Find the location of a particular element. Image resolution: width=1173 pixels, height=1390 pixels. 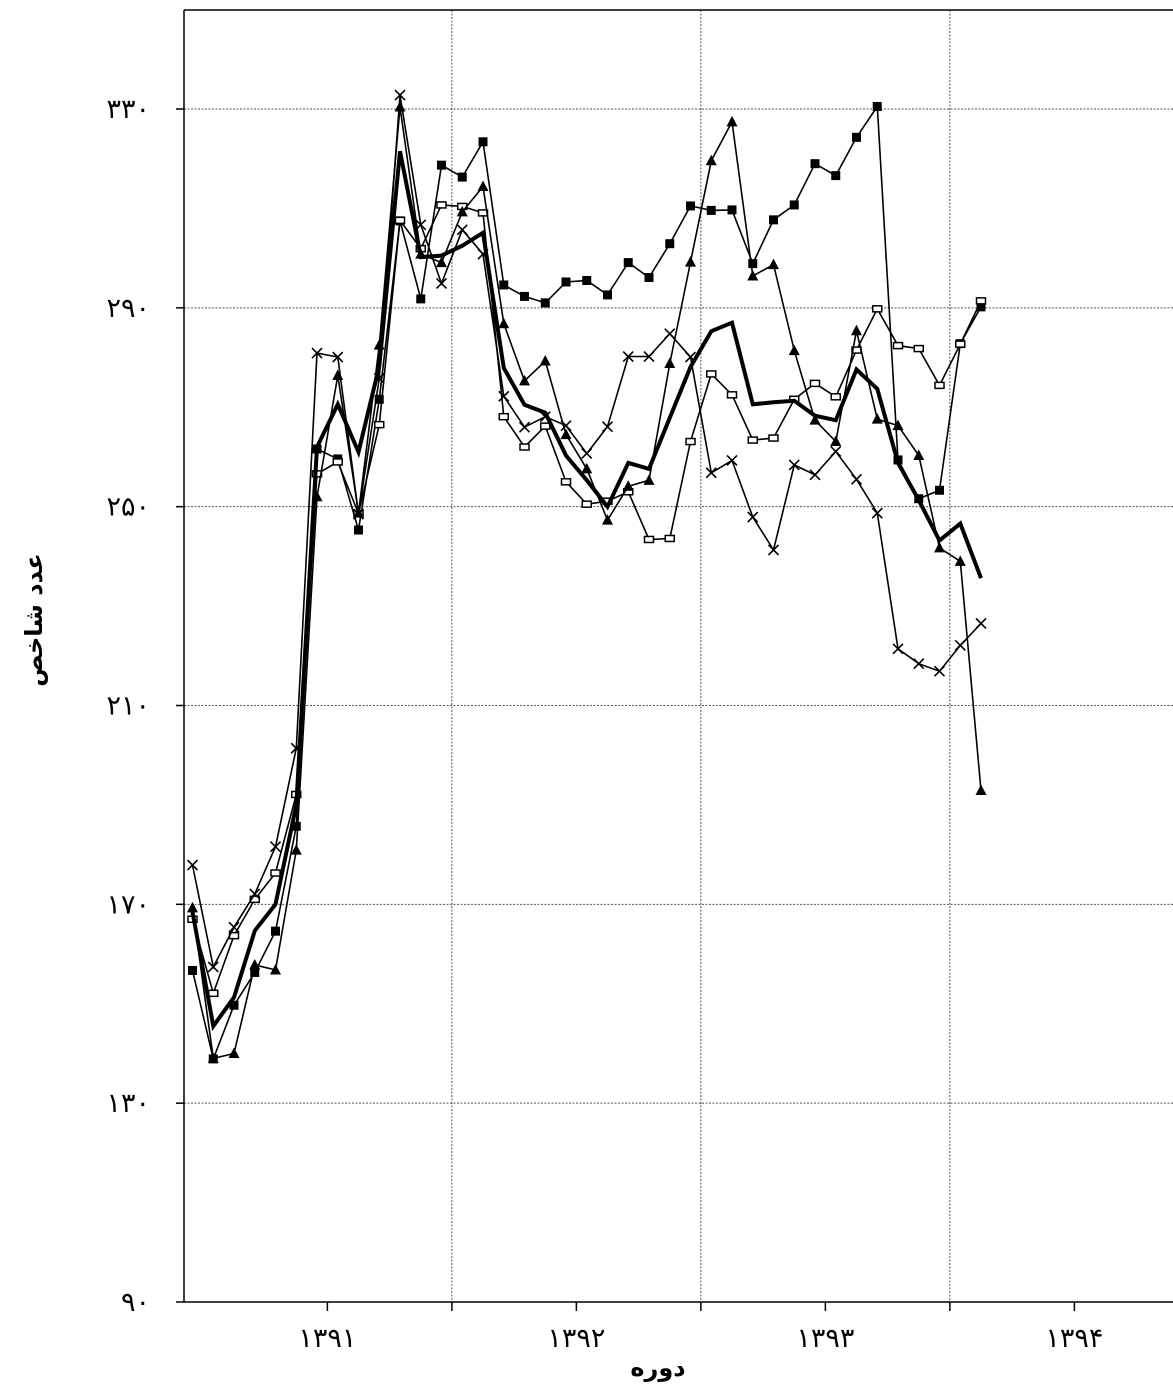

y-tick-label: ۱۷۰ is located at coordinates (128, 904).